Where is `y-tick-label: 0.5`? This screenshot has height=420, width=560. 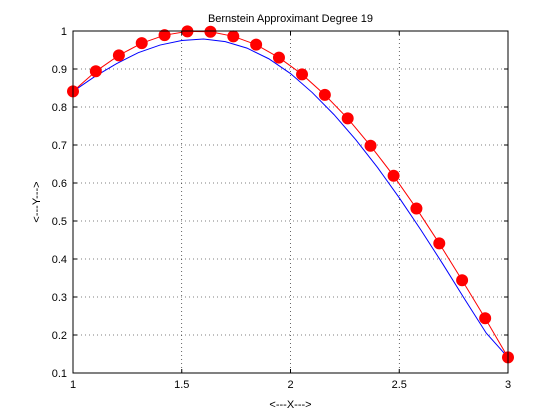 y-tick-label: 0.5 is located at coordinates (59, 222).